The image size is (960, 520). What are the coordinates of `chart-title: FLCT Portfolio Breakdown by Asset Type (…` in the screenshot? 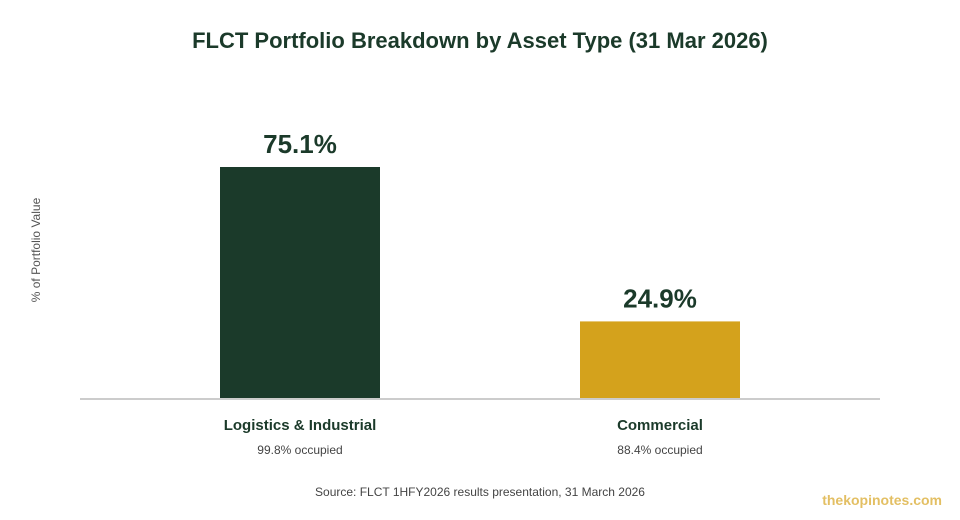 It's located at (480, 40).